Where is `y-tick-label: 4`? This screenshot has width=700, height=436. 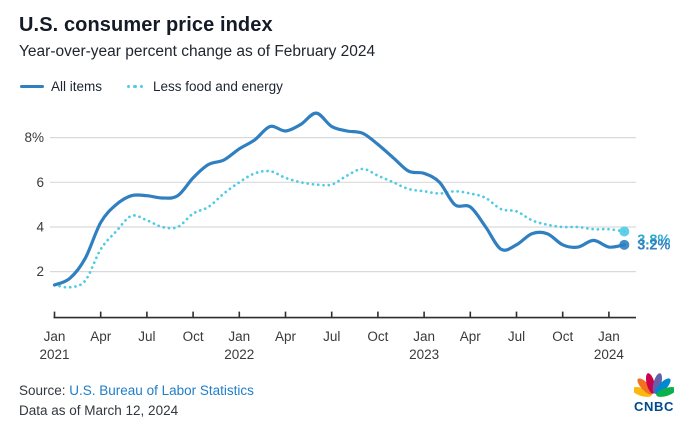
y-tick-label: 4 is located at coordinates (40, 226).